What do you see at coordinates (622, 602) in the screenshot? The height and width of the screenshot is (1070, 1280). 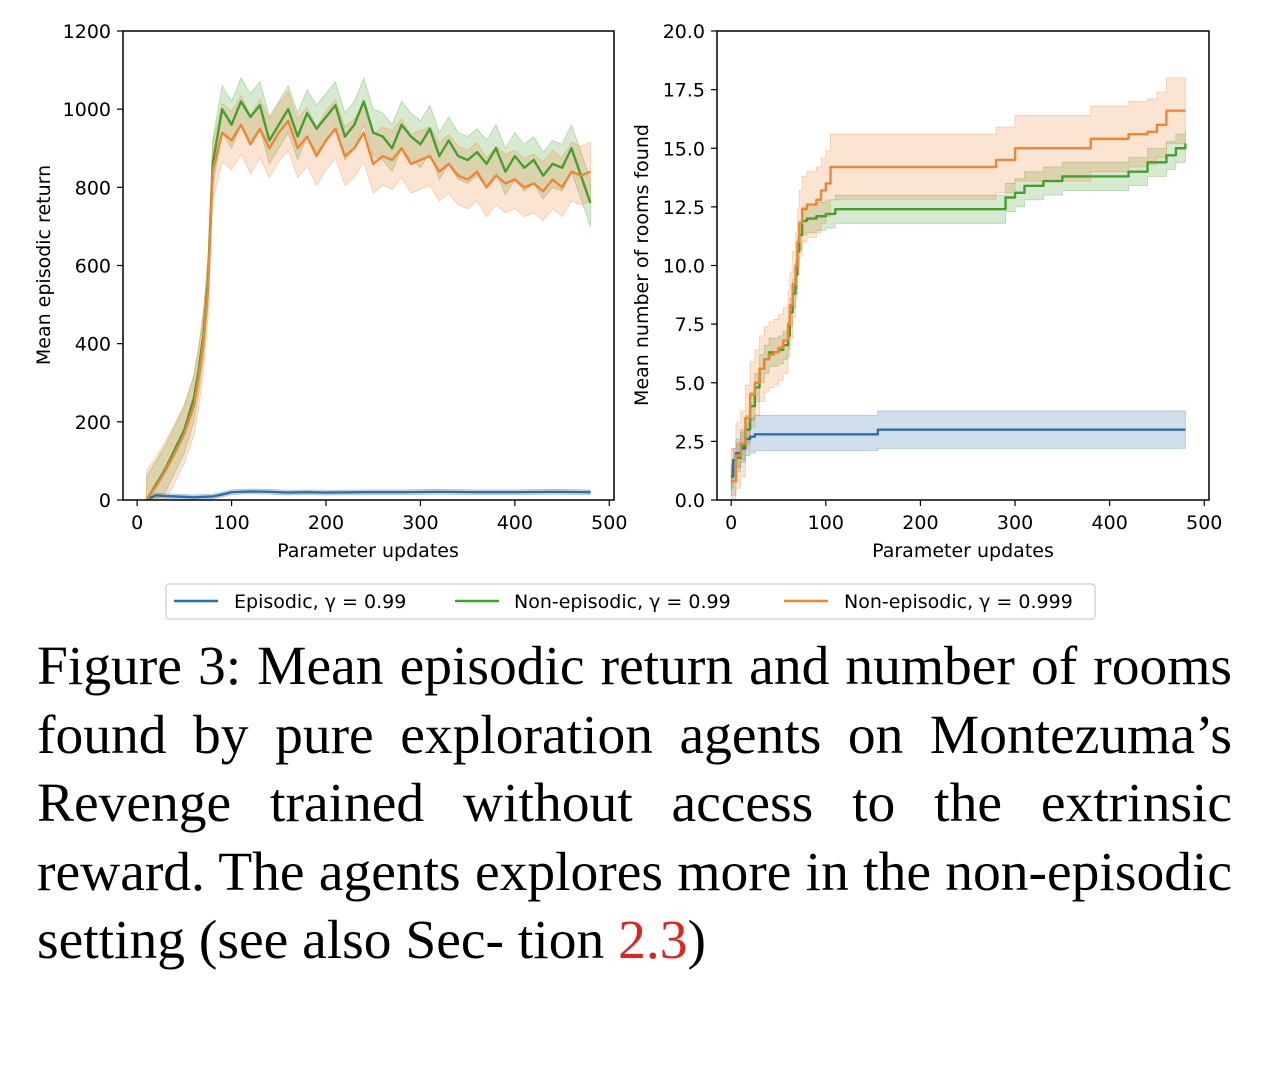 I see `legend-label-non-episodic-099: Non-episodic, γ = 0.99` at bounding box center [622, 602].